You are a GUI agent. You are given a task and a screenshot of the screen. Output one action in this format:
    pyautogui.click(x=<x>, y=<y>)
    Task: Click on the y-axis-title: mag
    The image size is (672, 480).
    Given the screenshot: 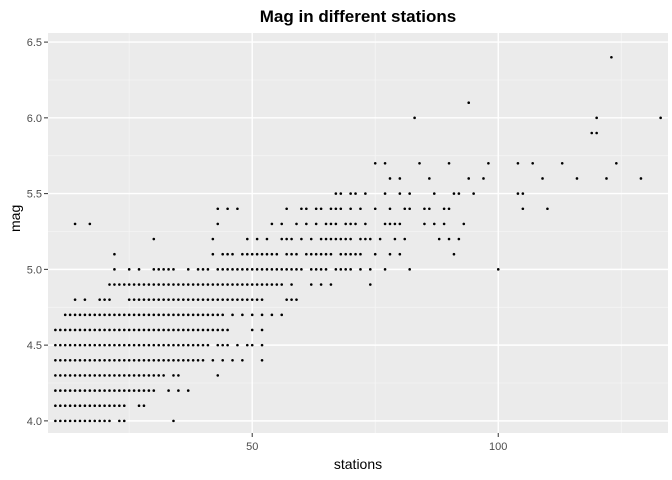 What is the action you would take?
    pyautogui.click(x=15, y=218)
    